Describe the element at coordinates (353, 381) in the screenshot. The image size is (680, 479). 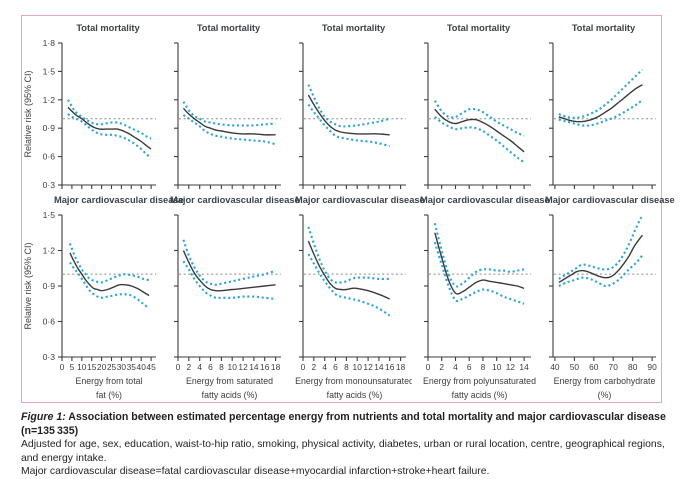
I see `x-axis-title-line: Energy from monounsaturated` at that location.